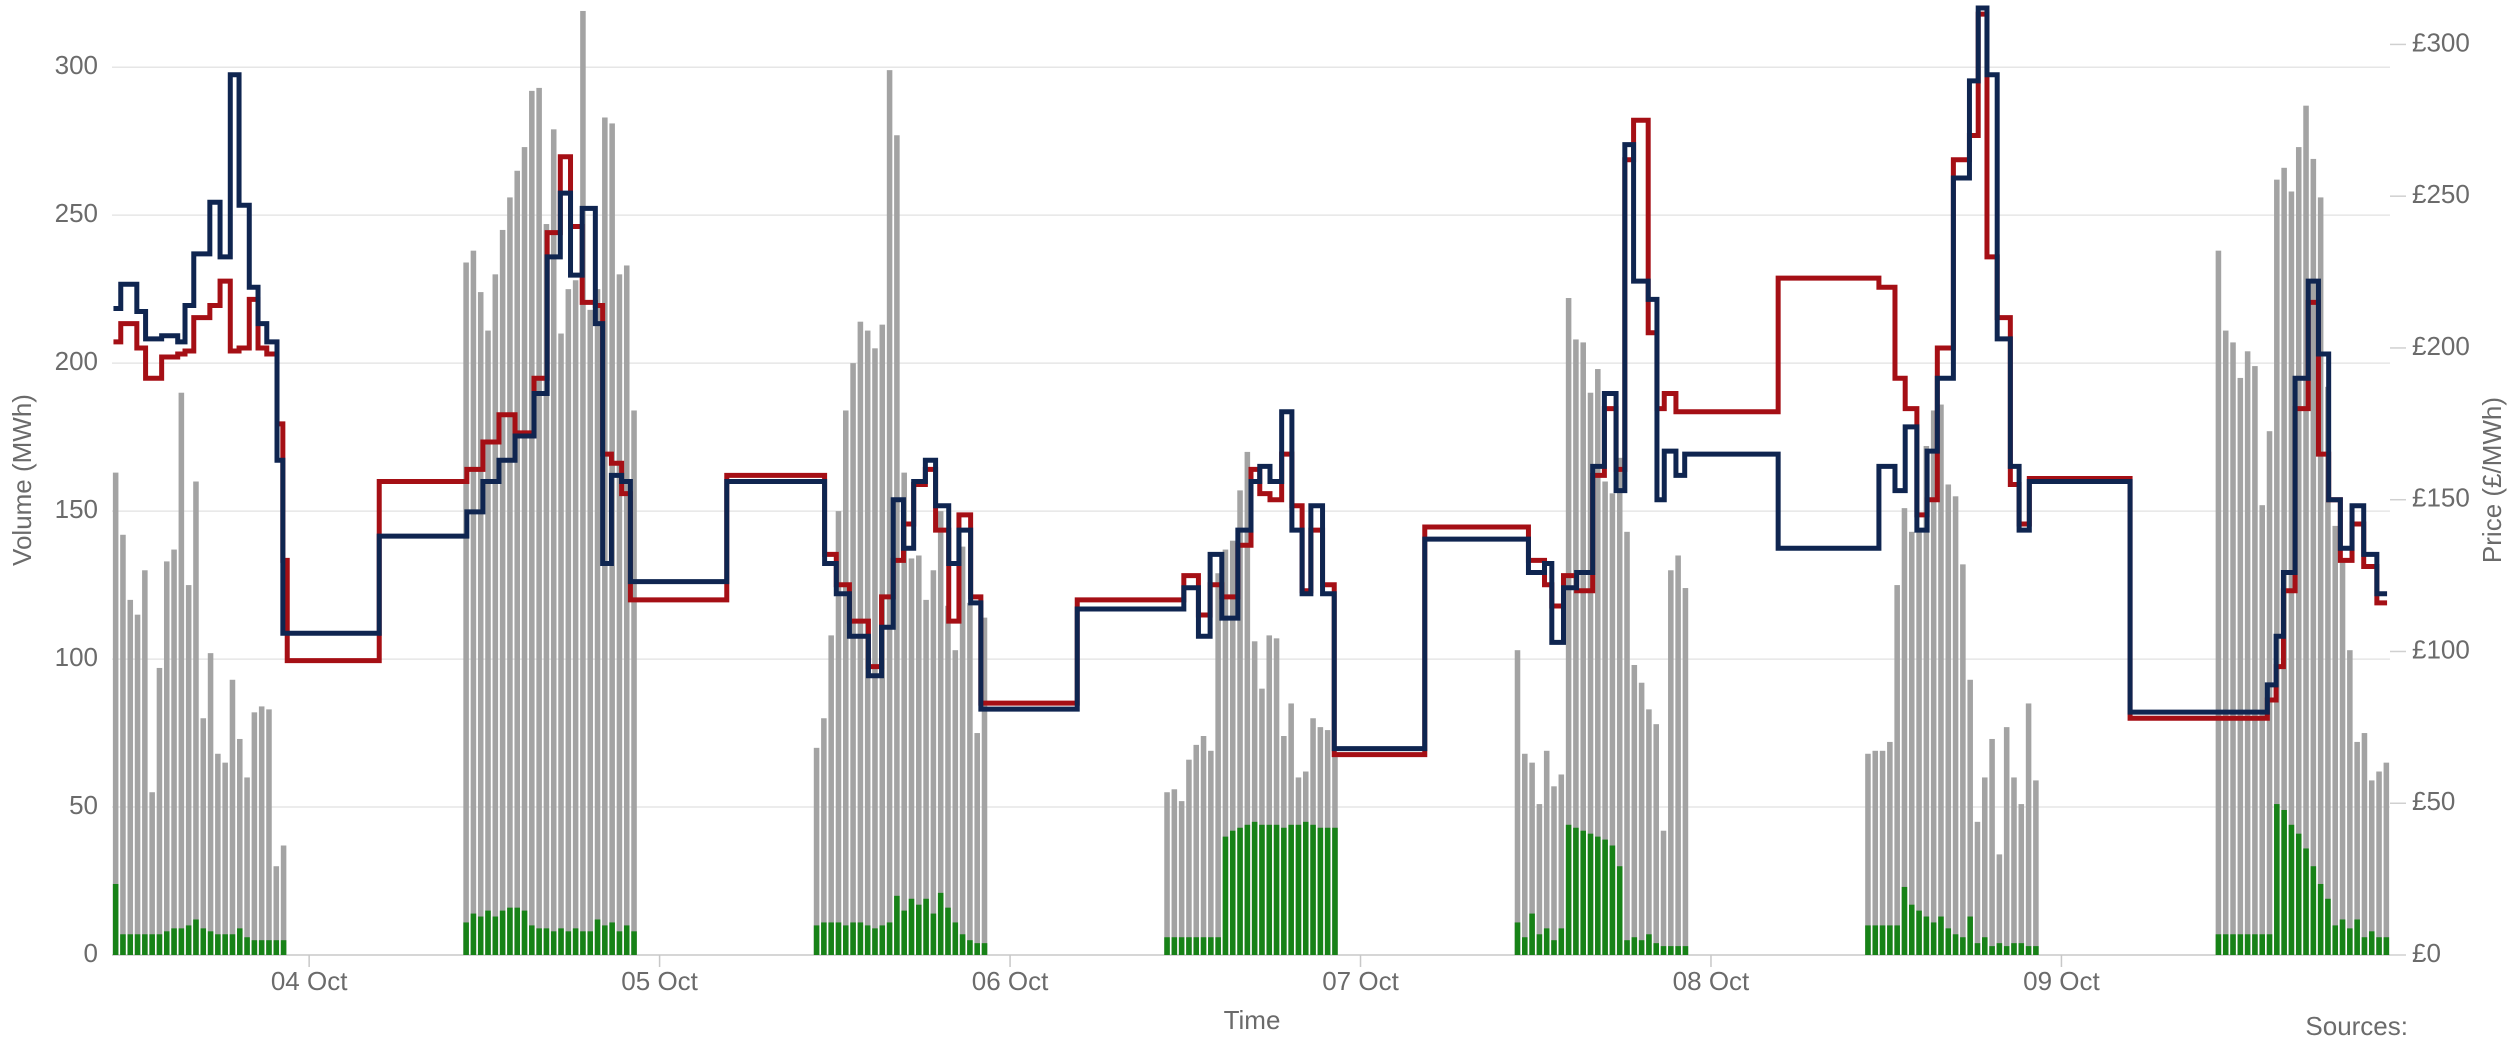 Image resolution: width=2519 pixels, height=1038 pixels. I want to click on x-tick-label: 05 Oct, so click(659, 981).